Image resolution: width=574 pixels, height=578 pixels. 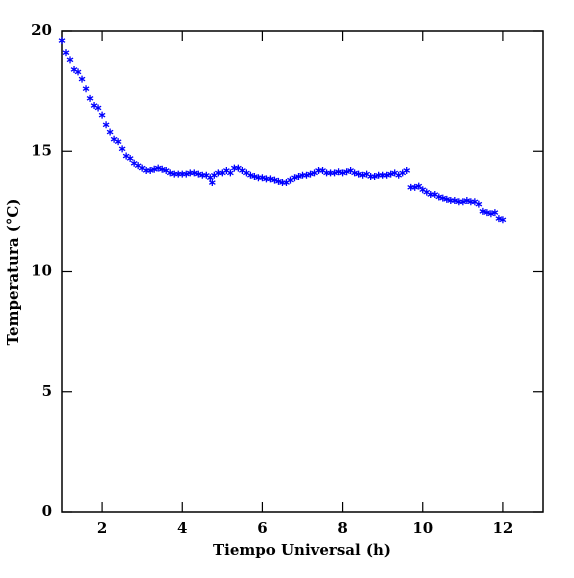 I want to click on x-axis-title: Tiempo Universal (h), so click(x=302, y=550).